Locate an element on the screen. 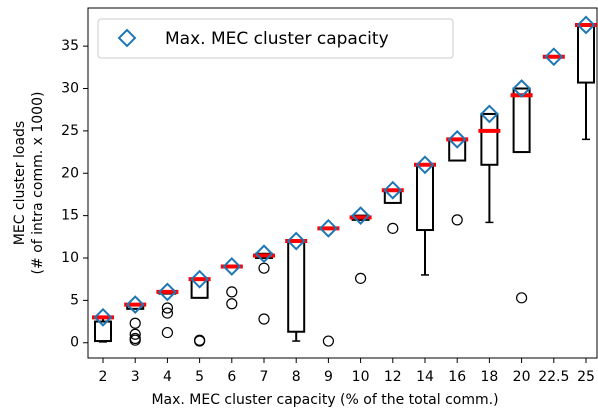  x-tick-label: 2 is located at coordinates (103, 377).